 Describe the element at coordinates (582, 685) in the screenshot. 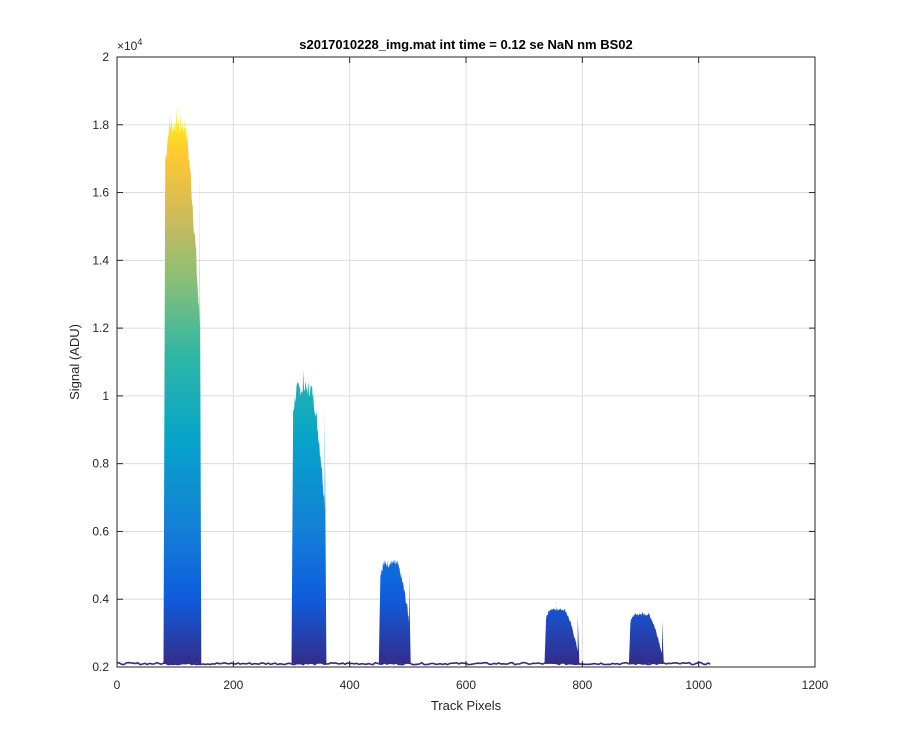

I see `x-tick-label: 800` at that location.